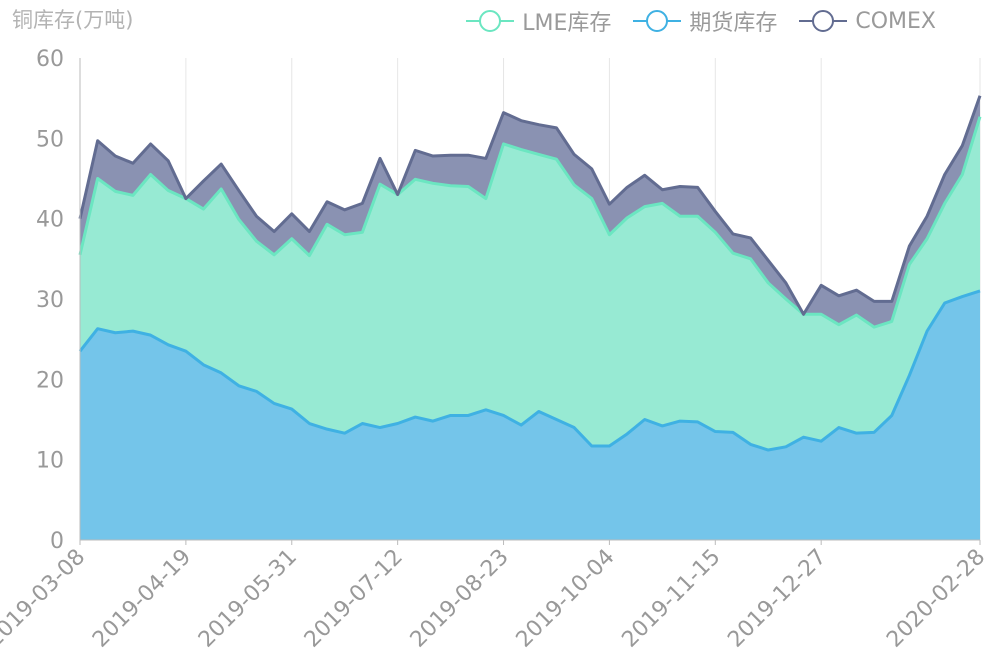 The image size is (1000, 660). I want to click on legend-label-futures: 期货库存, so click(733, 23).